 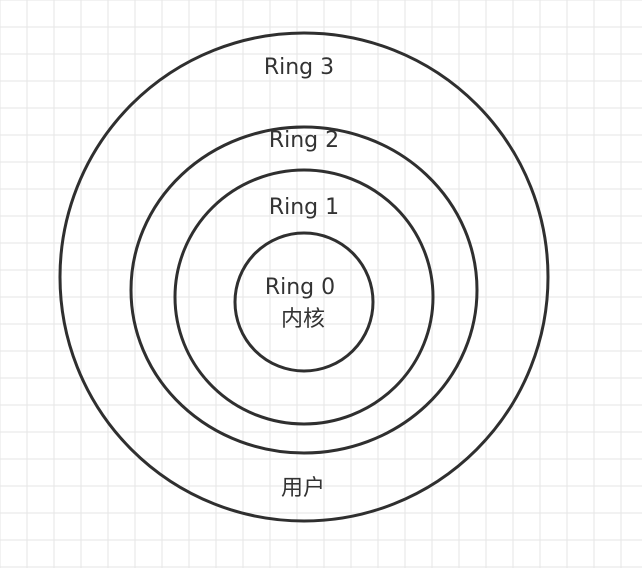 What do you see at coordinates (299, 67) in the screenshot?
I see `ring-3-label: Ring 3` at bounding box center [299, 67].